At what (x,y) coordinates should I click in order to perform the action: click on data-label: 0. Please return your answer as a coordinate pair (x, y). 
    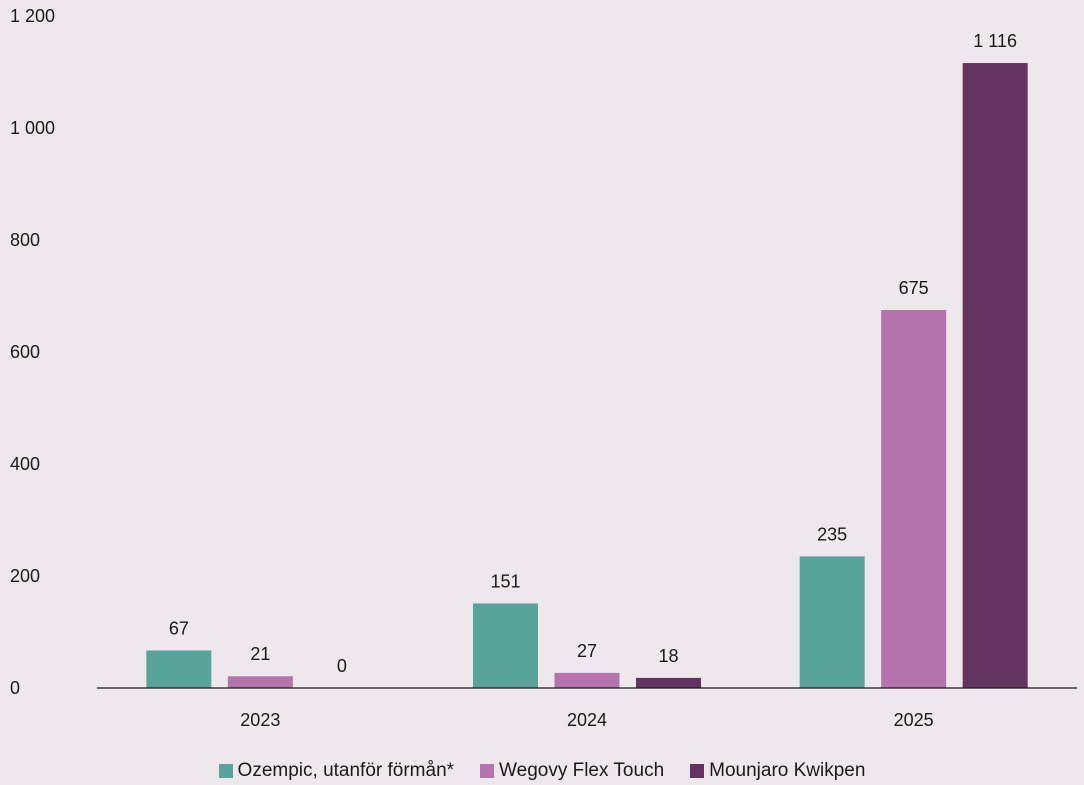
    Looking at the image, I should click on (342, 666).